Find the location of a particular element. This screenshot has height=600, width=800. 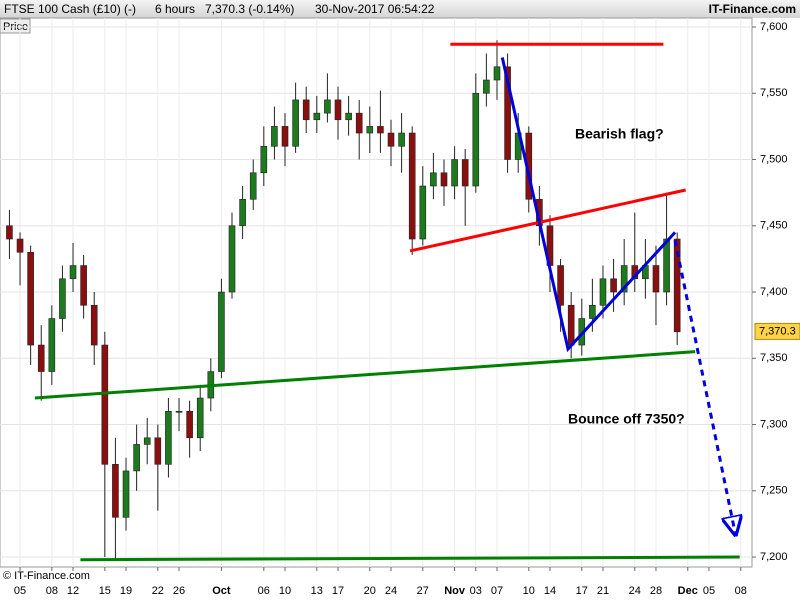

x-tick-label: 20 is located at coordinates (370, 591).